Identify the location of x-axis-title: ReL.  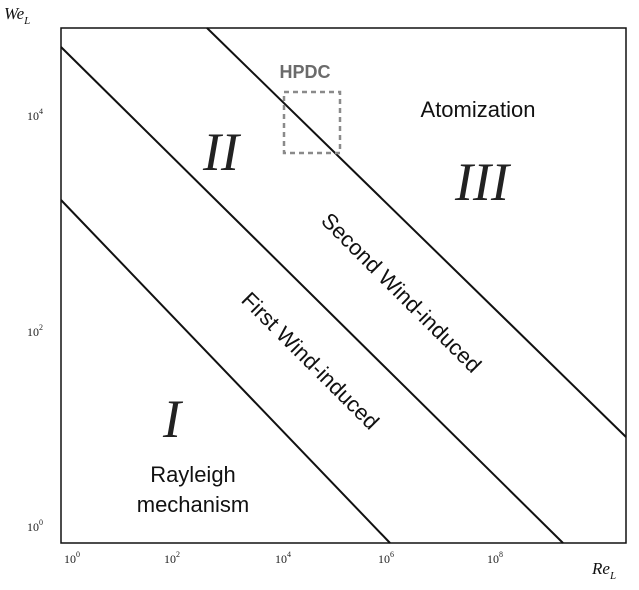
(603, 570).